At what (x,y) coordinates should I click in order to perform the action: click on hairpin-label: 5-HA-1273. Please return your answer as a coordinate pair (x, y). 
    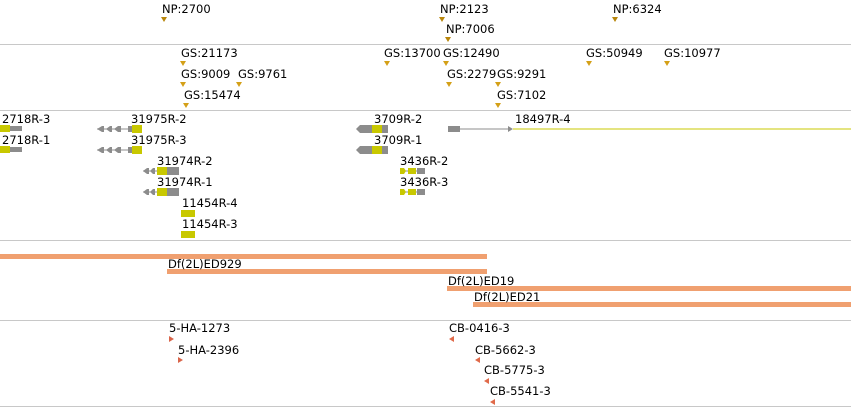
    Looking at the image, I should click on (200, 328).